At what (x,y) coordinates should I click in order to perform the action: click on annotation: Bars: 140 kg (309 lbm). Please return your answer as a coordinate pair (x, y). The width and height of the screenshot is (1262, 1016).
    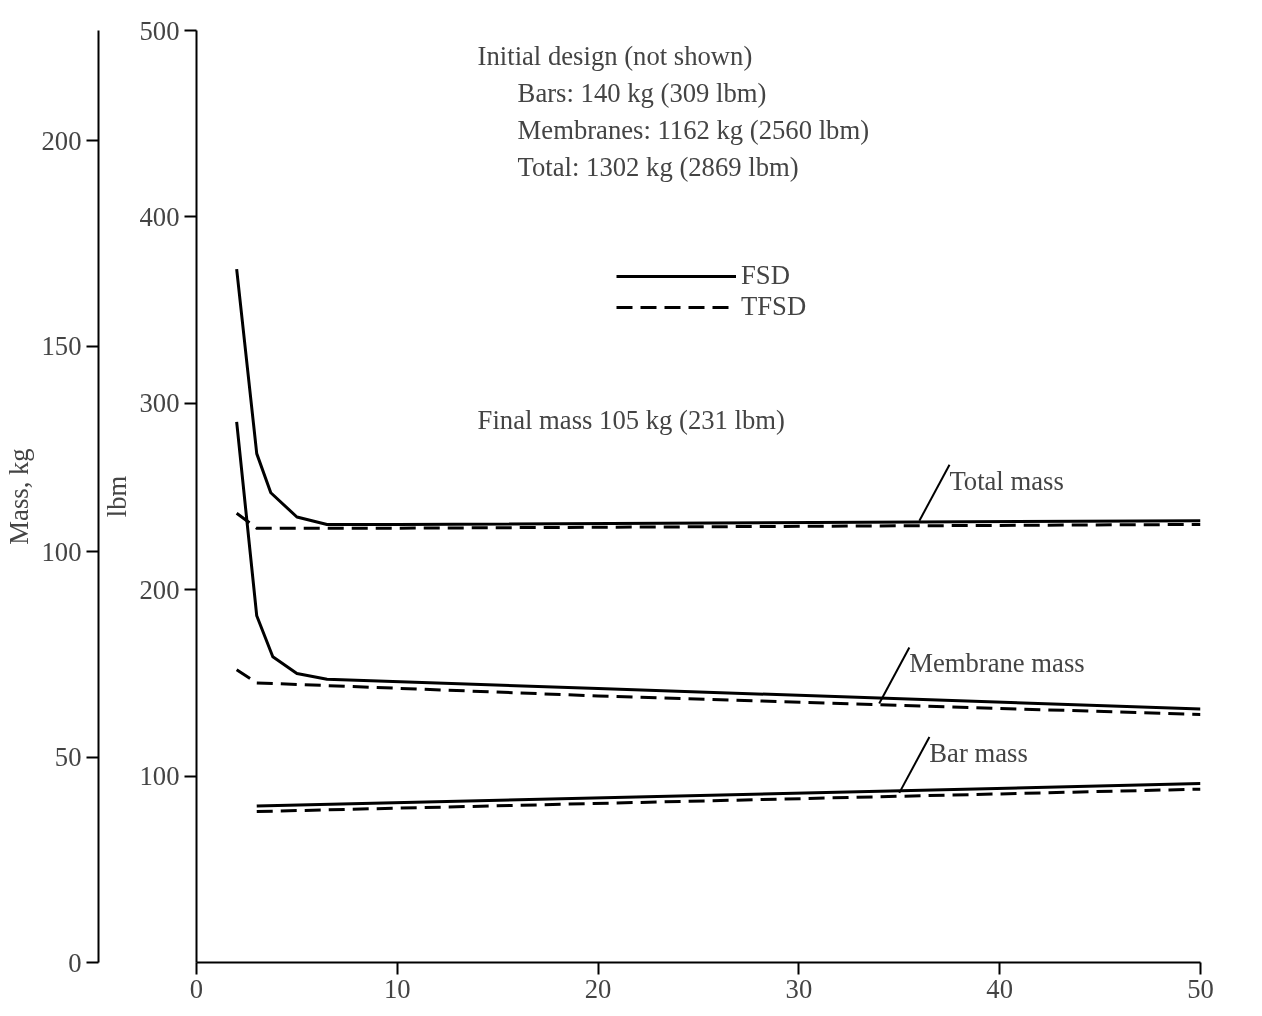
    Looking at the image, I should click on (642, 92).